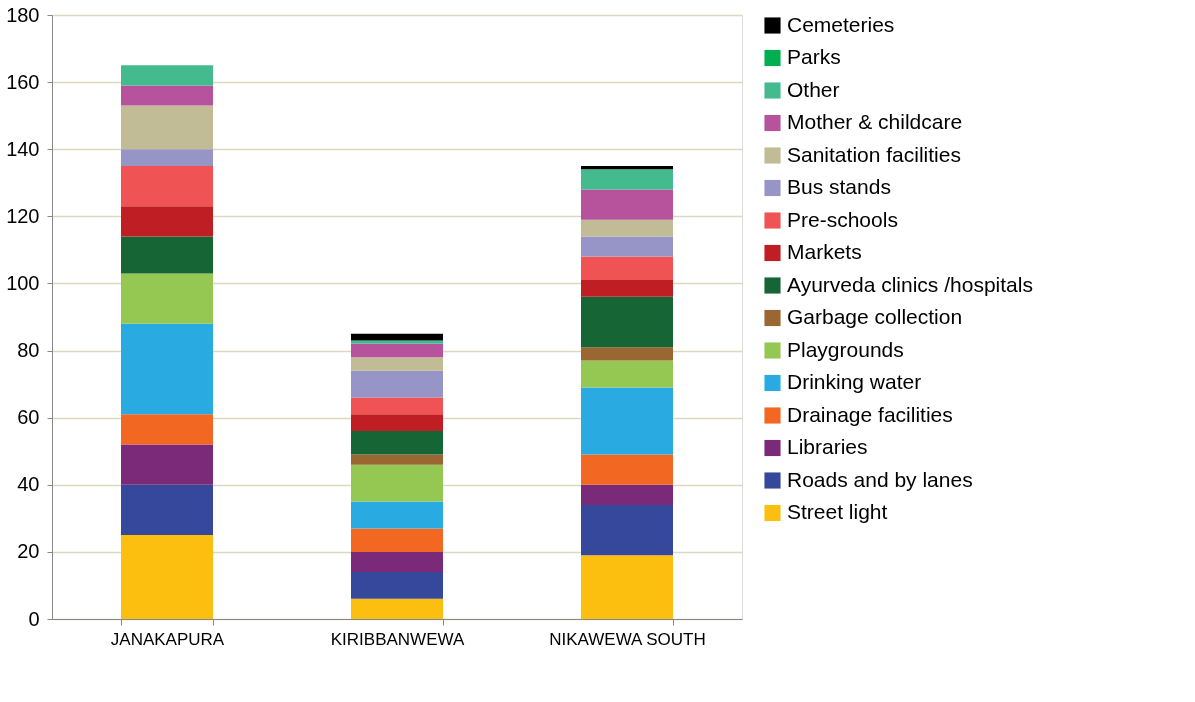 Image resolution: width=1195 pixels, height=702 pixels. Describe the element at coordinates (627, 639) in the screenshot. I see `x-tick-label: NIKAWEWA SOUTH` at that location.